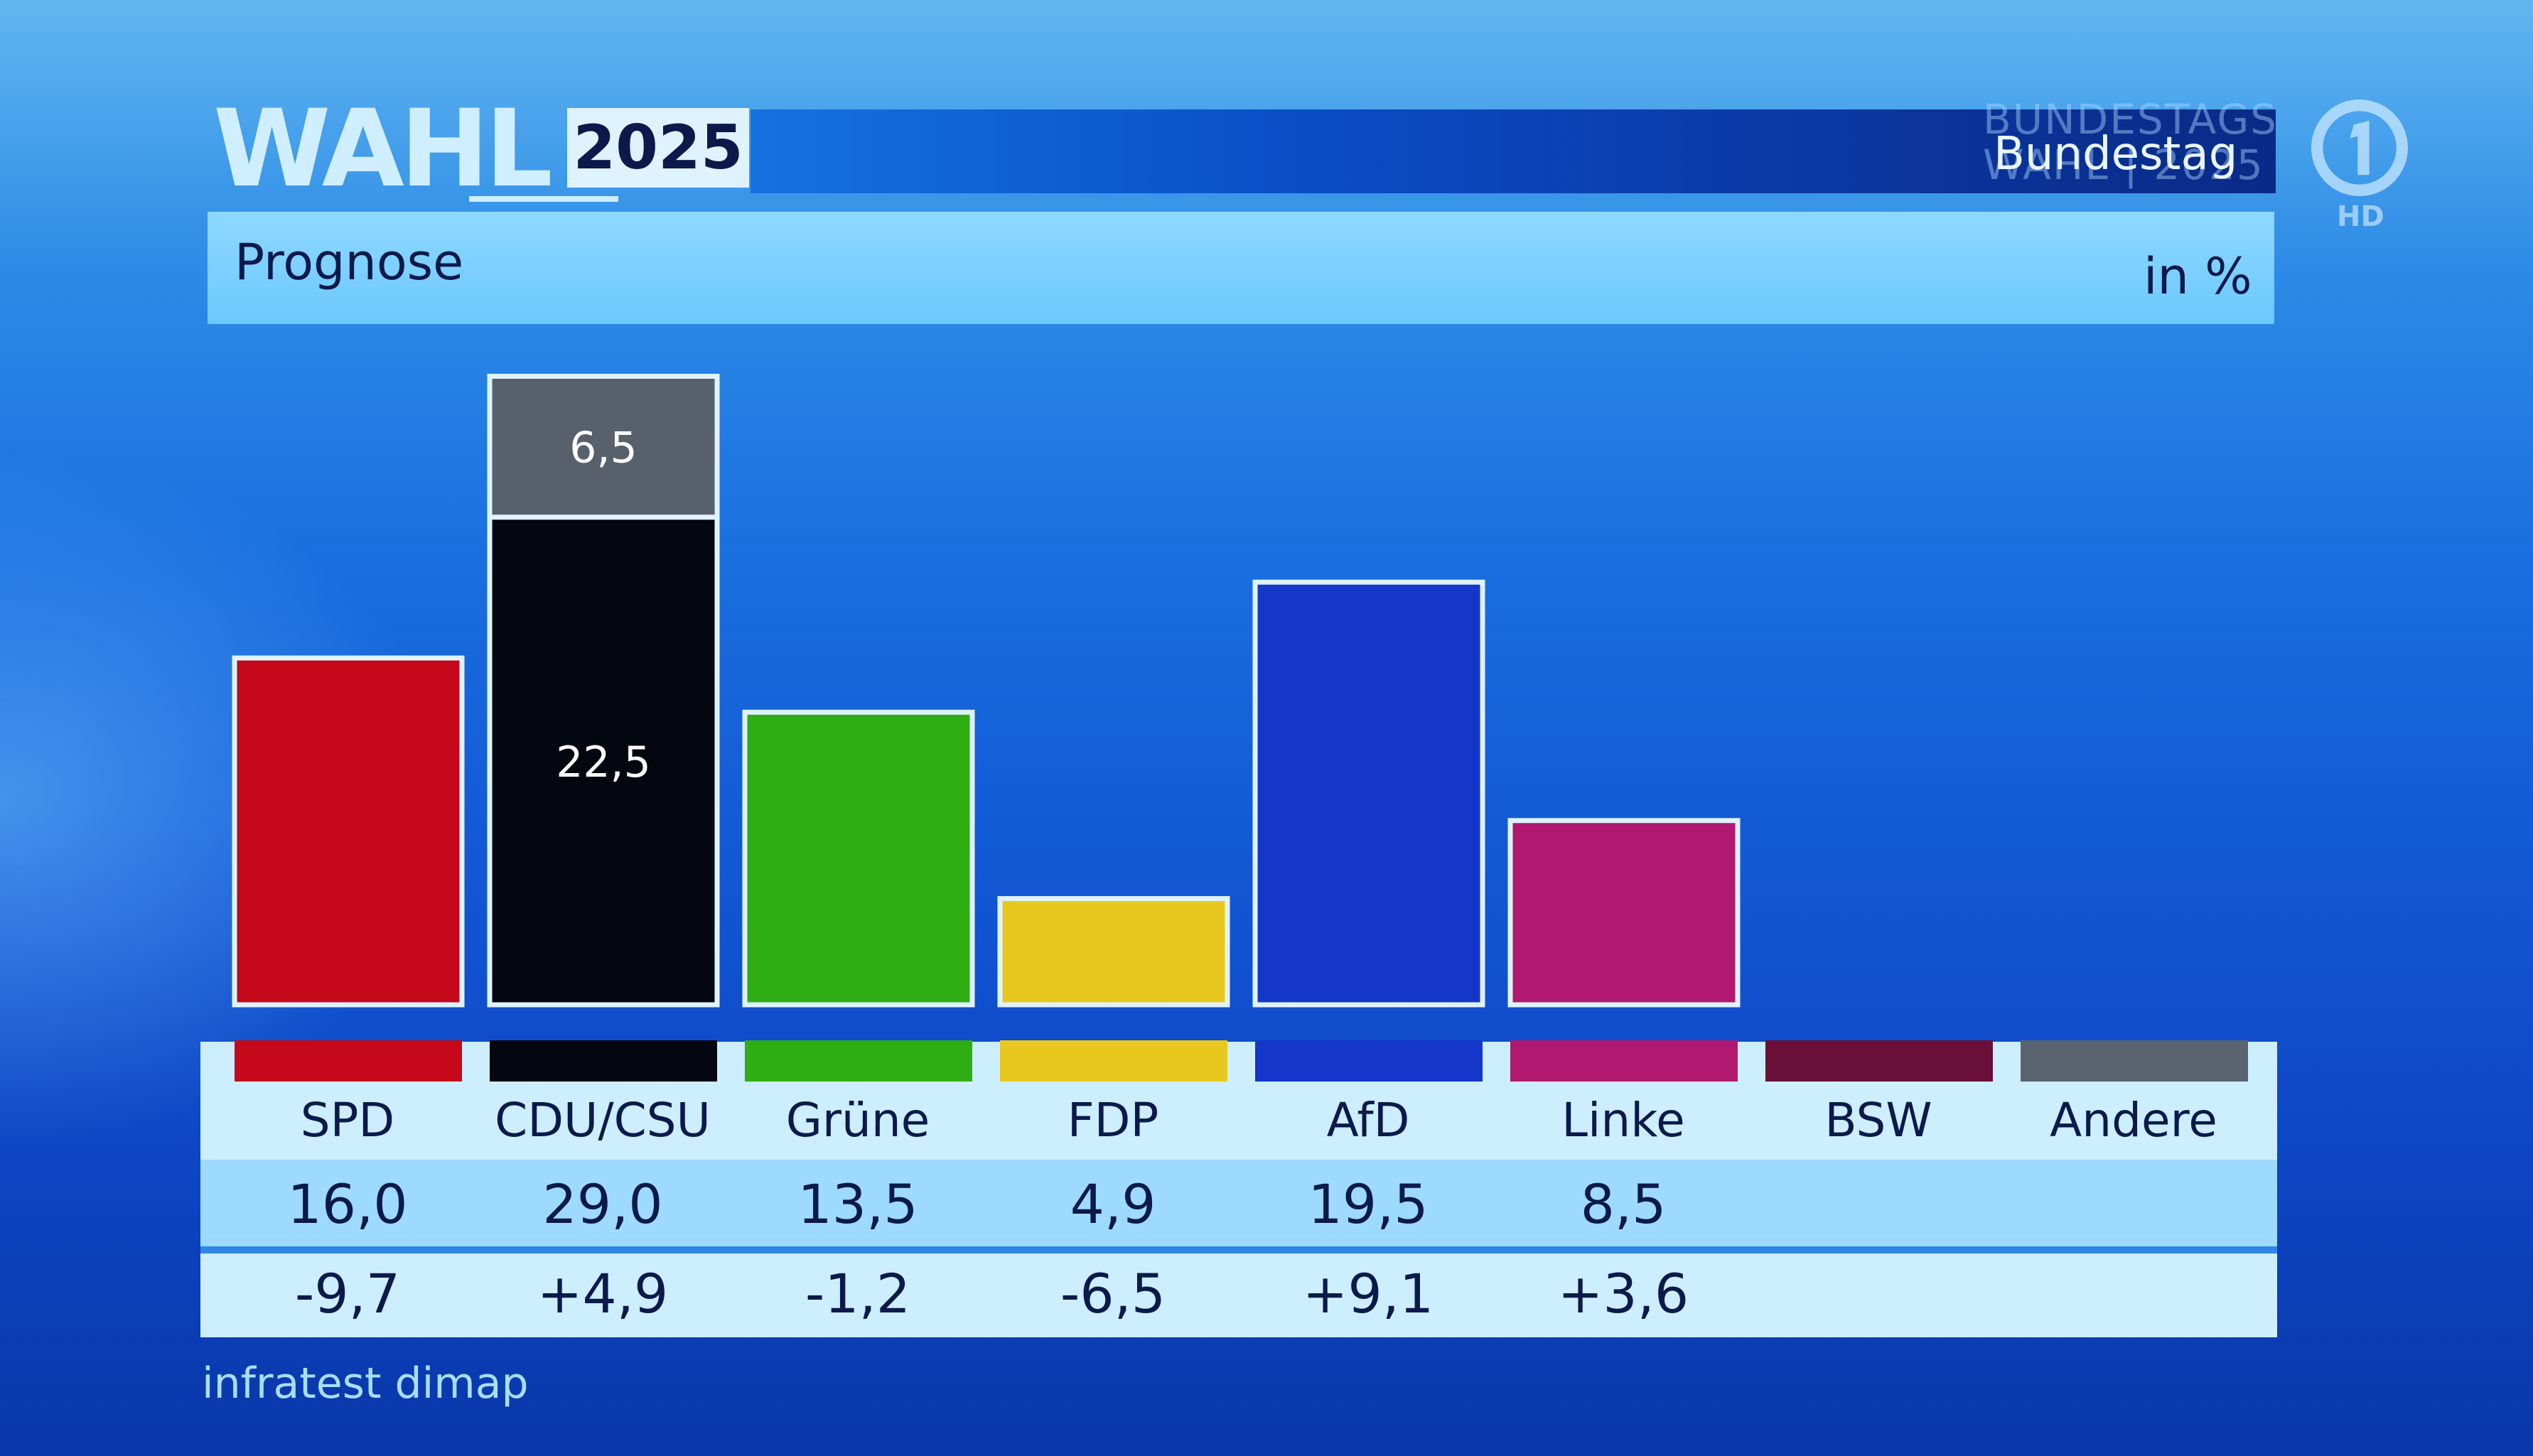 This screenshot has width=2533, height=1456. What do you see at coordinates (347, 1204) in the screenshot?
I see `value-spd: 16,0` at bounding box center [347, 1204].